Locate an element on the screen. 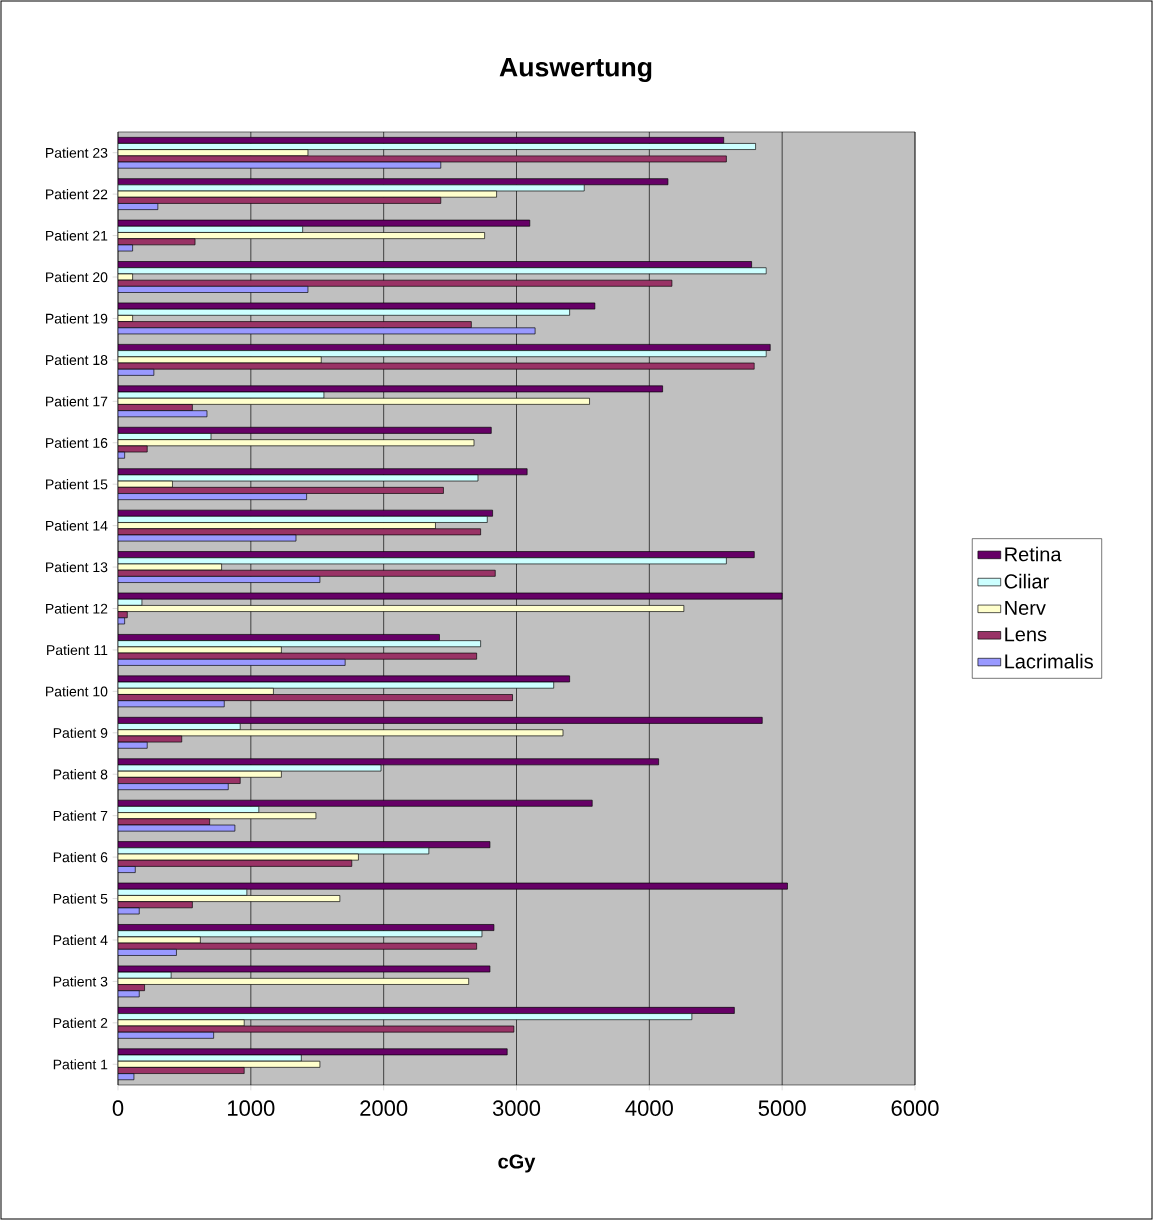  x-tick-label: 0 is located at coordinates (118, 1108).